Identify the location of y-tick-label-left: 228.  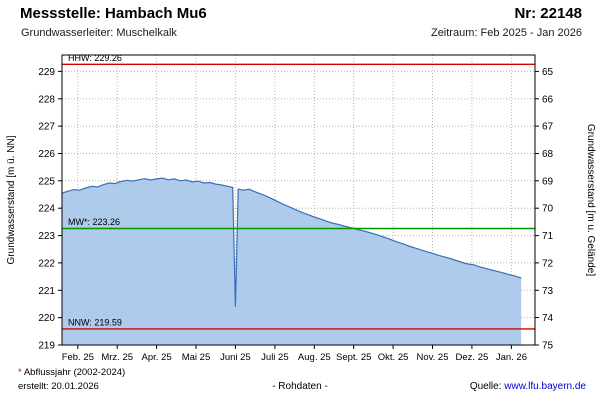
(46, 99).